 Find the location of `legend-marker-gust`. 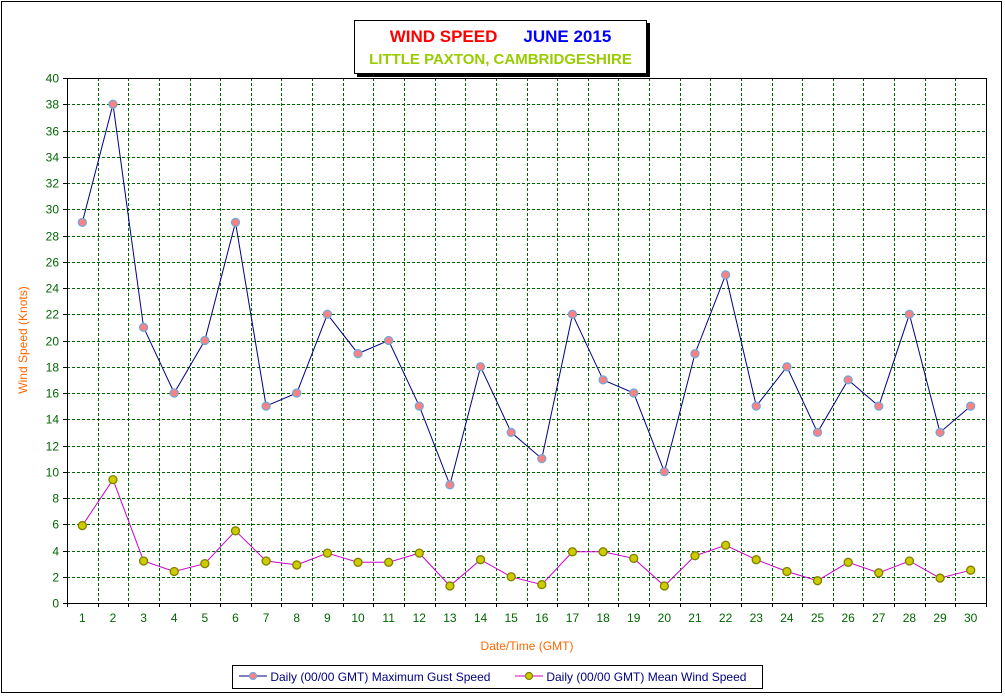

legend-marker-gust is located at coordinates (253, 676).